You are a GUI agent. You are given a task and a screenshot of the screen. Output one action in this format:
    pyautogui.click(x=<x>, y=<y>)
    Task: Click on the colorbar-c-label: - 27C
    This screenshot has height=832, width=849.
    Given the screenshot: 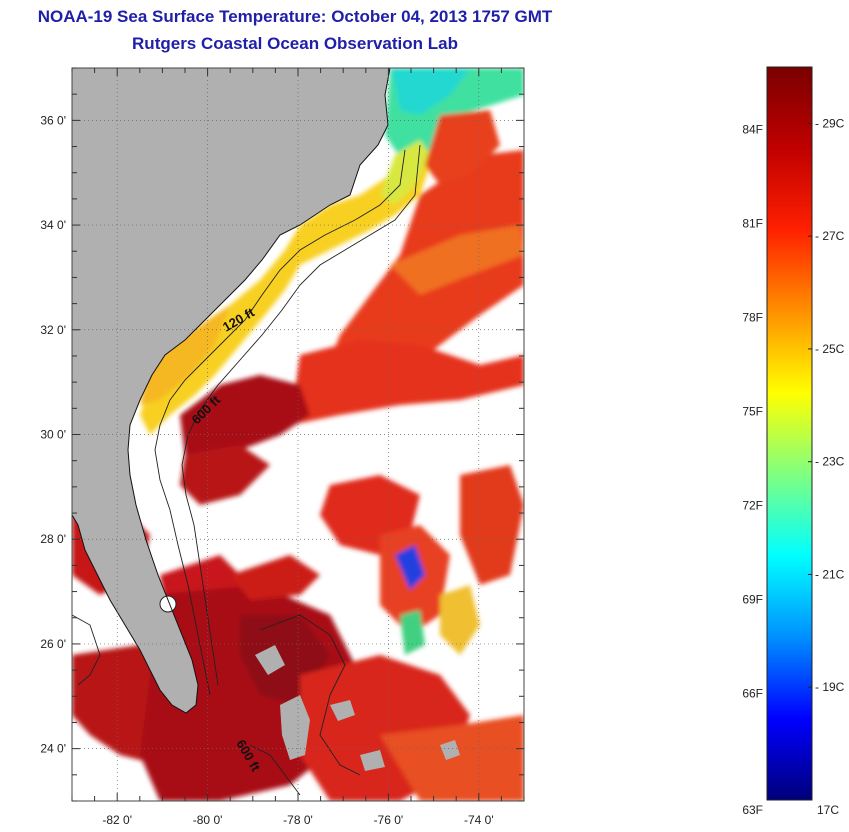 What is the action you would take?
    pyautogui.click(x=830, y=236)
    